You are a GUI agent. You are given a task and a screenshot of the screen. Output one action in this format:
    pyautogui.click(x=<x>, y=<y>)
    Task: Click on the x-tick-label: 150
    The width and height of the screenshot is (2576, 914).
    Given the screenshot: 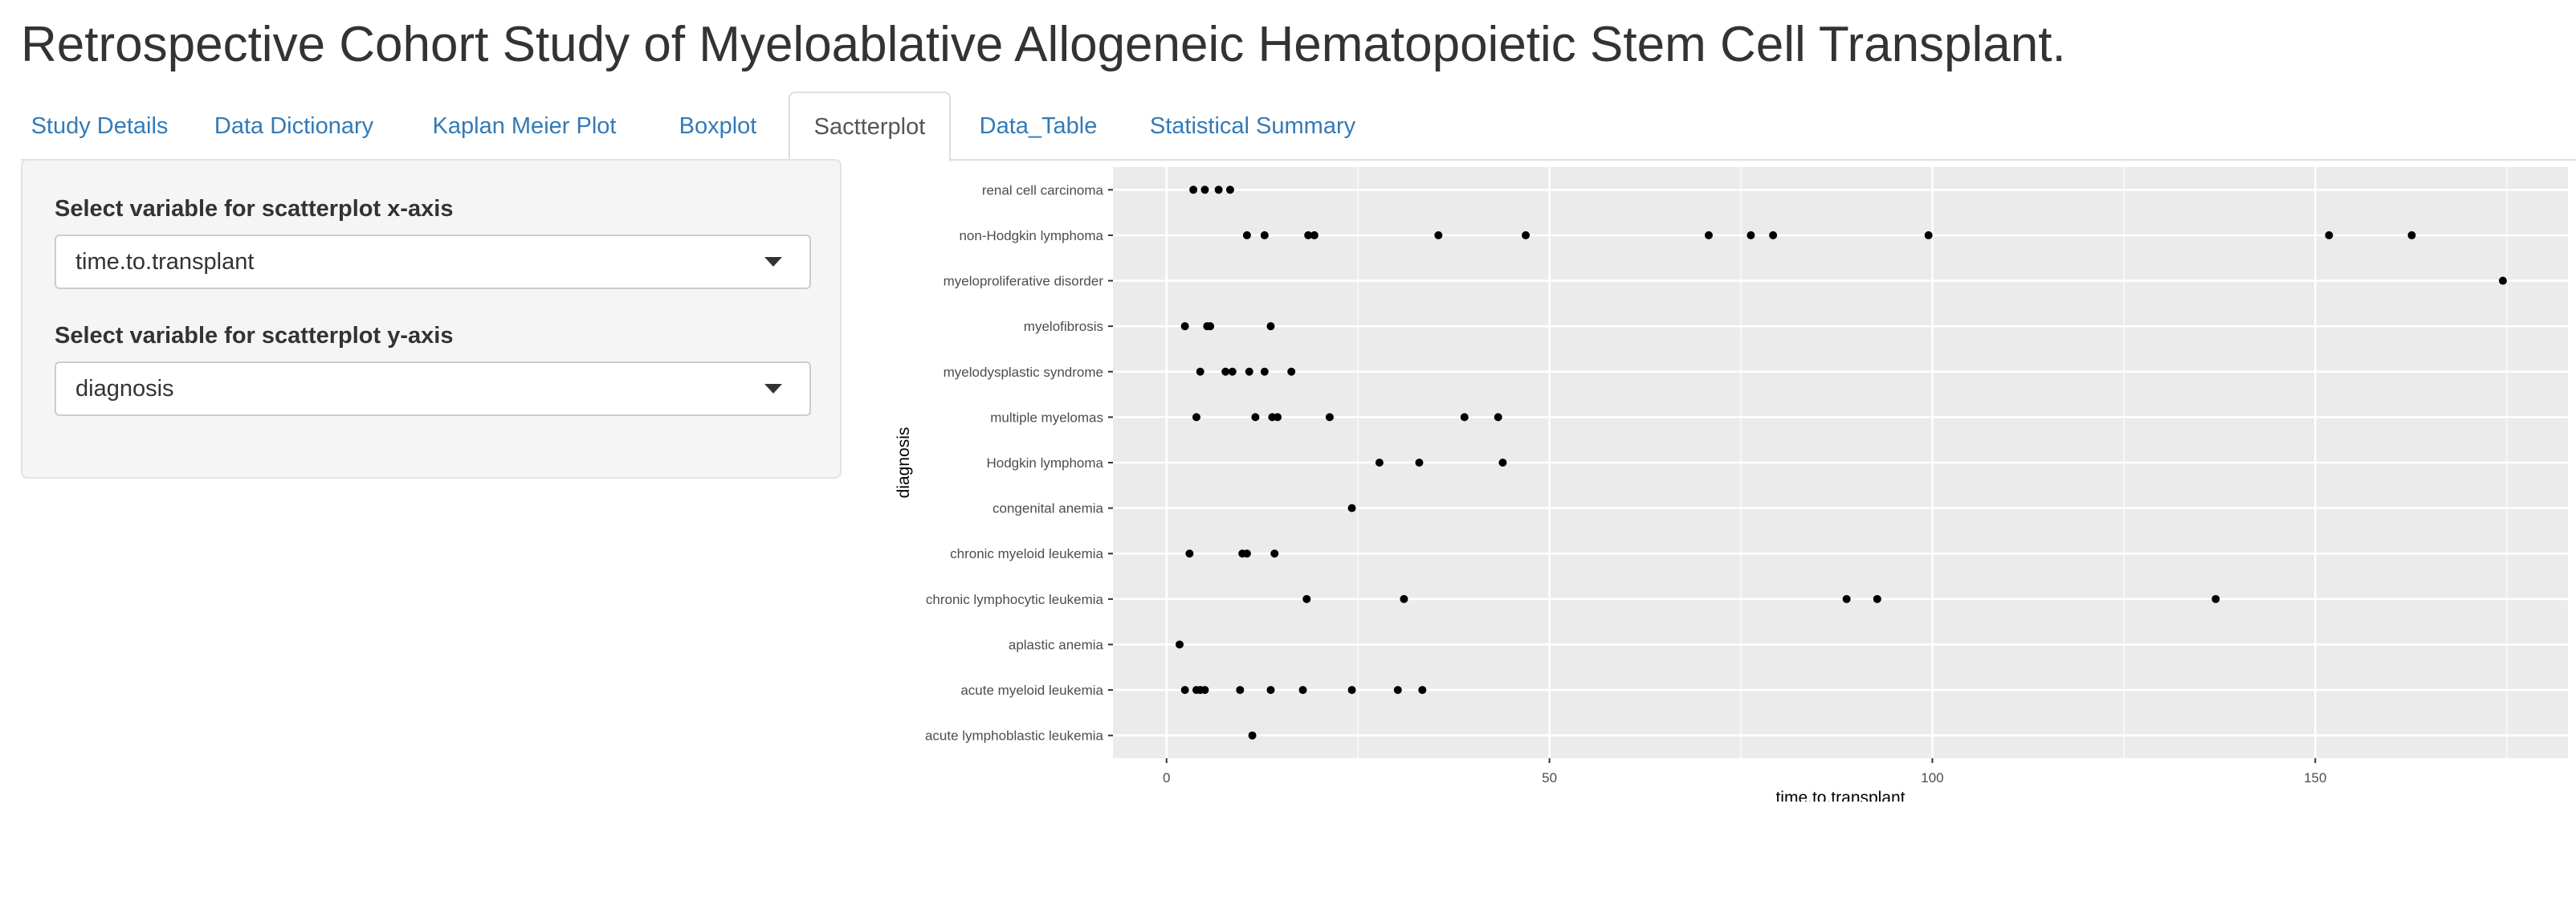 What is the action you would take?
    pyautogui.click(x=2315, y=777)
    